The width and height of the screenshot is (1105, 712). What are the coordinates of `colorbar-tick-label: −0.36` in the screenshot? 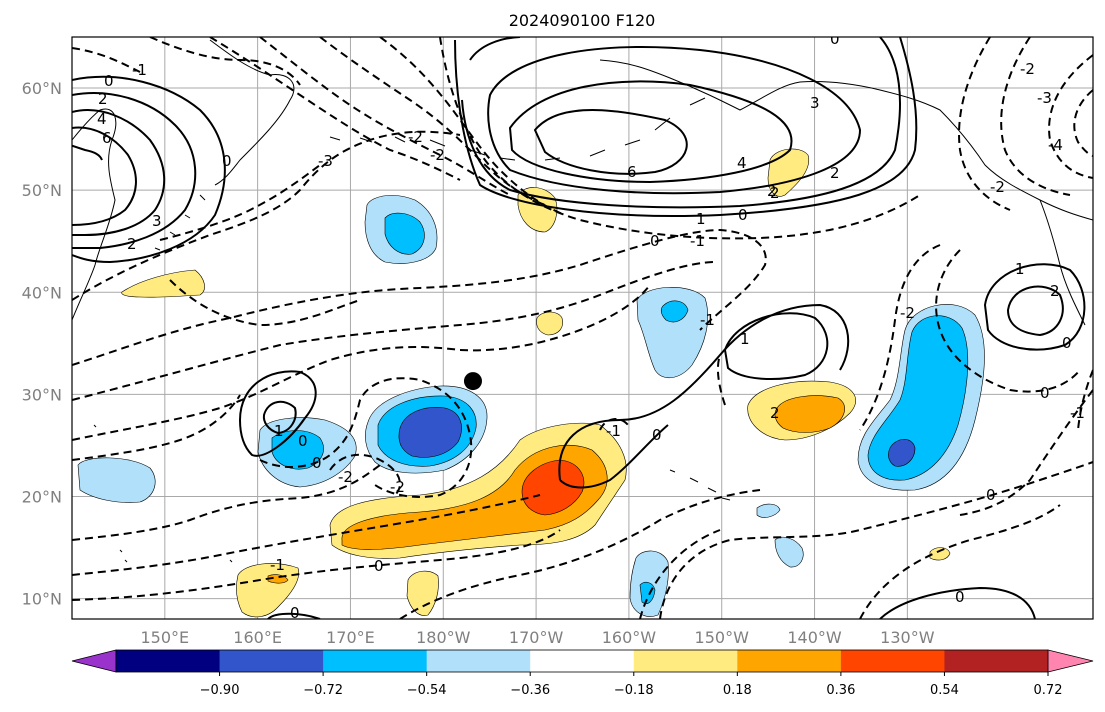 It's located at (530, 690).